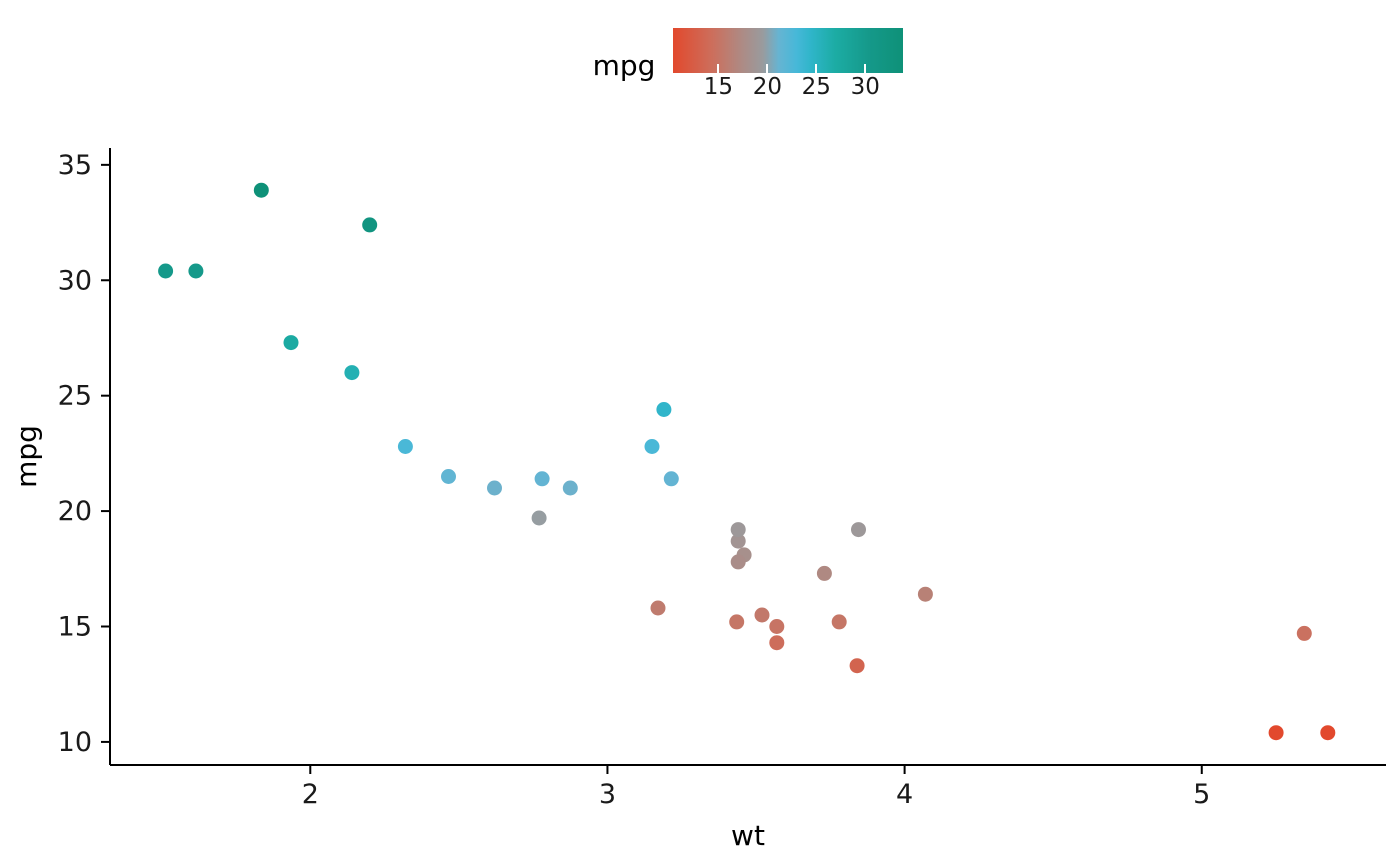 Image resolution: width=1400 pixels, height=866 pixels. I want to click on y-tick-label: 15, so click(75, 627).